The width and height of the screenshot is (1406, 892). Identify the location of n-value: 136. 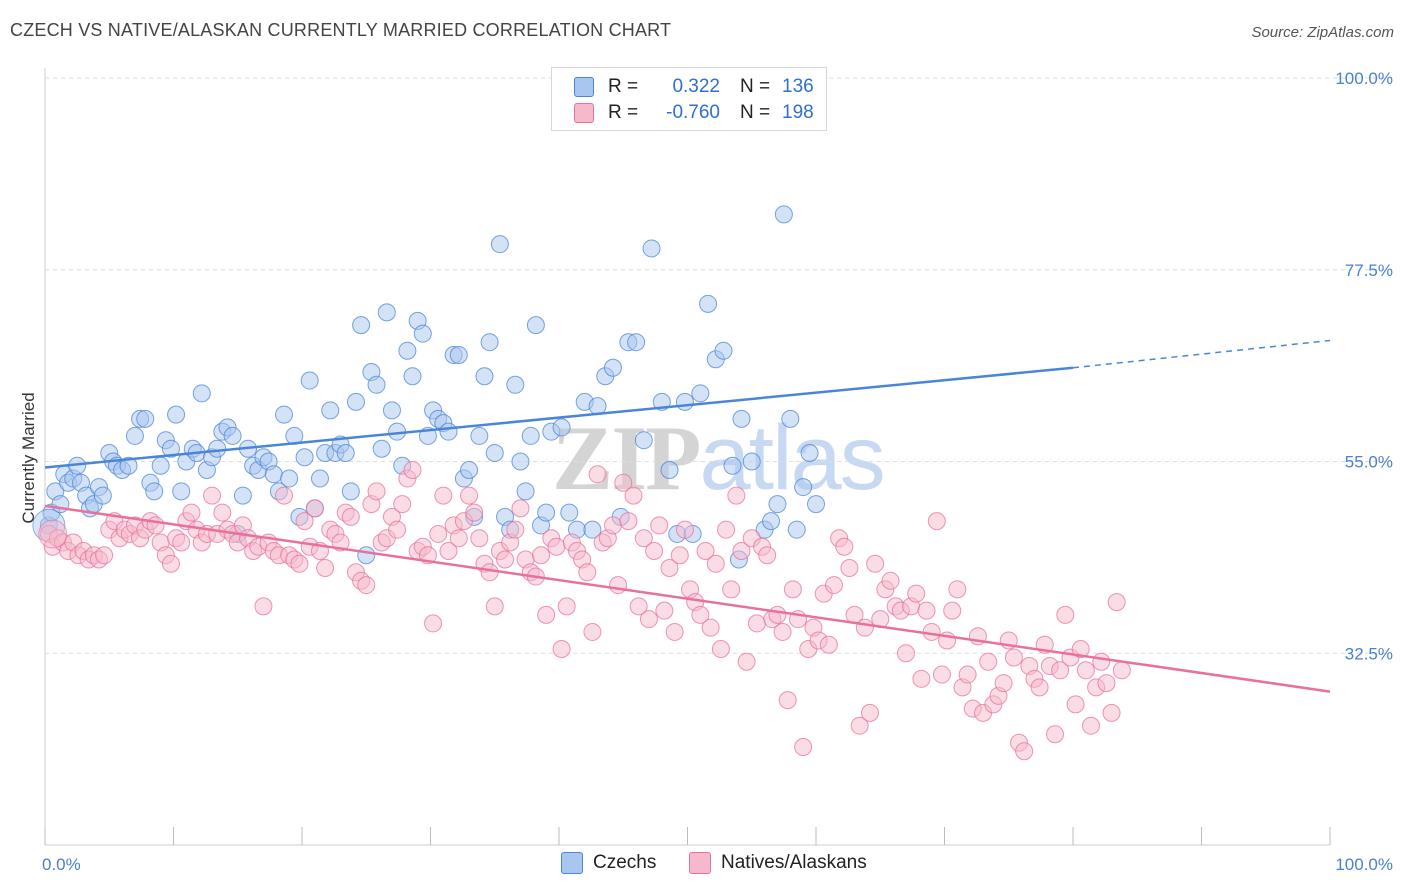
(798, 86).